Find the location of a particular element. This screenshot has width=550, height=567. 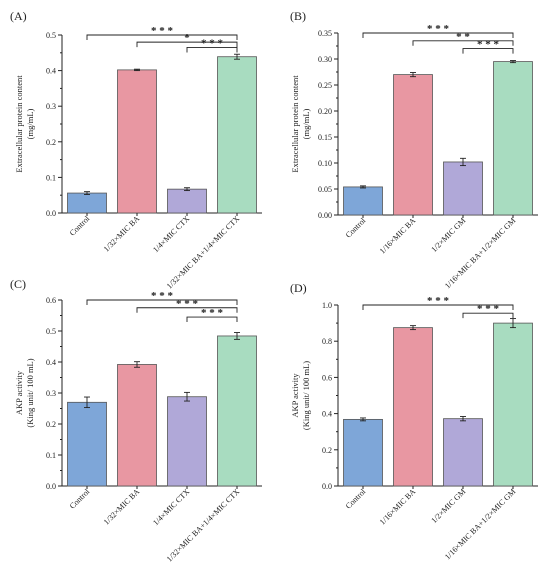

significance-label: * is located at coordinates (187, 38).